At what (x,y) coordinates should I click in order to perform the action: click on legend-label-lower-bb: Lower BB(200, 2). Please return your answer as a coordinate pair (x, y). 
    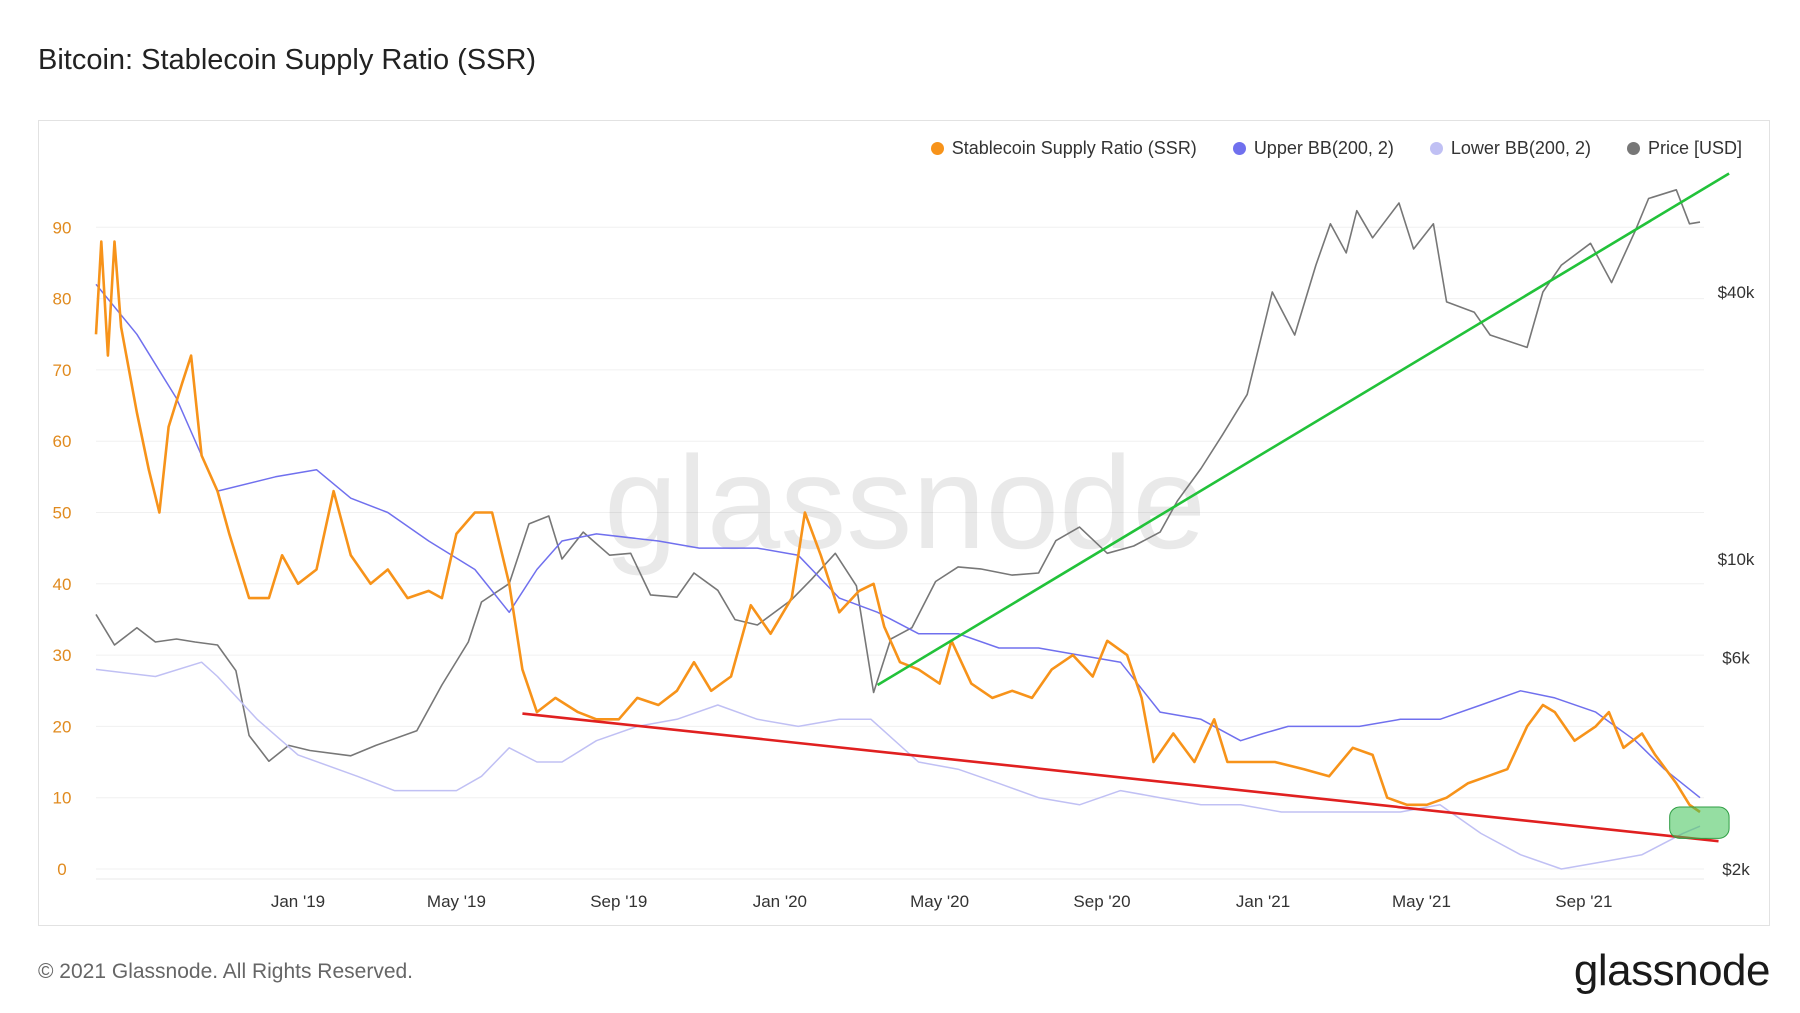
    Looking at the image, I should click on (1520, 148).